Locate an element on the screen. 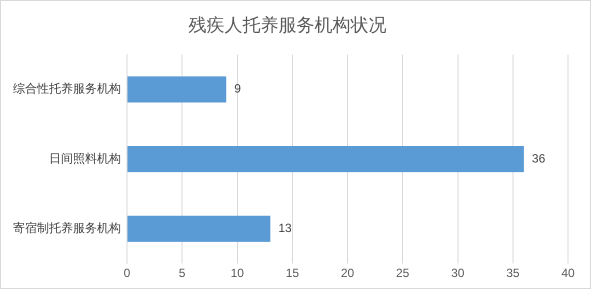 This screenshot has height=289, width=591. x-tick-label: 30 is located at coordinates (458, 273).